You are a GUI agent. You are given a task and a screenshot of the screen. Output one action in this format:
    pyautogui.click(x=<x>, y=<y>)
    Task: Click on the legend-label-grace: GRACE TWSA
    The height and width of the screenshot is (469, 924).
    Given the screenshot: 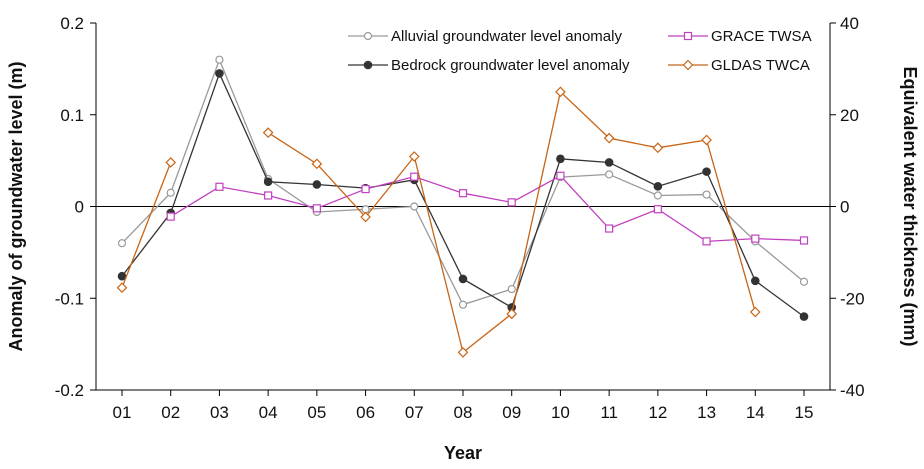 What is the action you would take?
    pyautogui.click(x=761, y=36)
    